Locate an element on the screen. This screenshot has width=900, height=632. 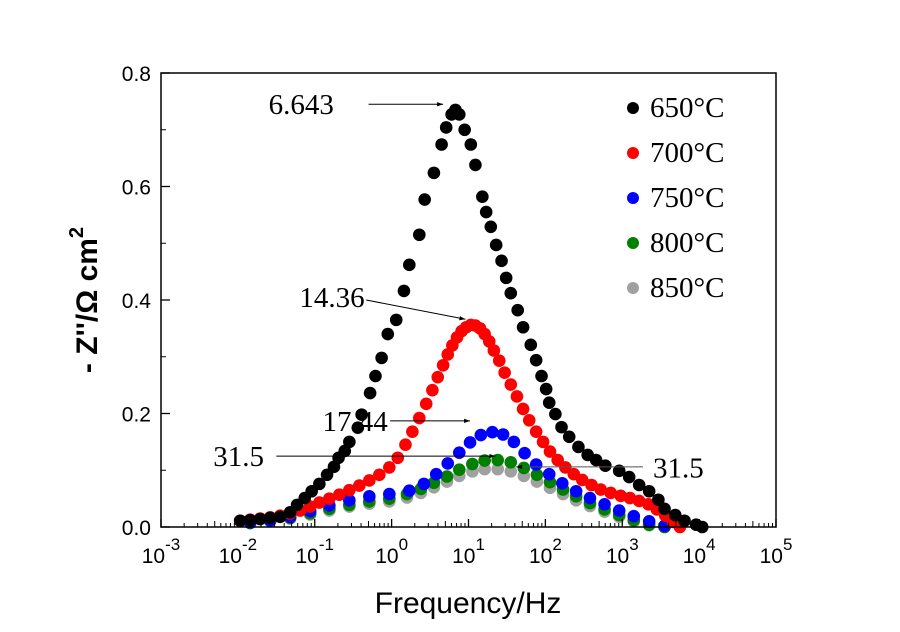
y-axis-title-sup: 2 is located at coordinates (77, 232).